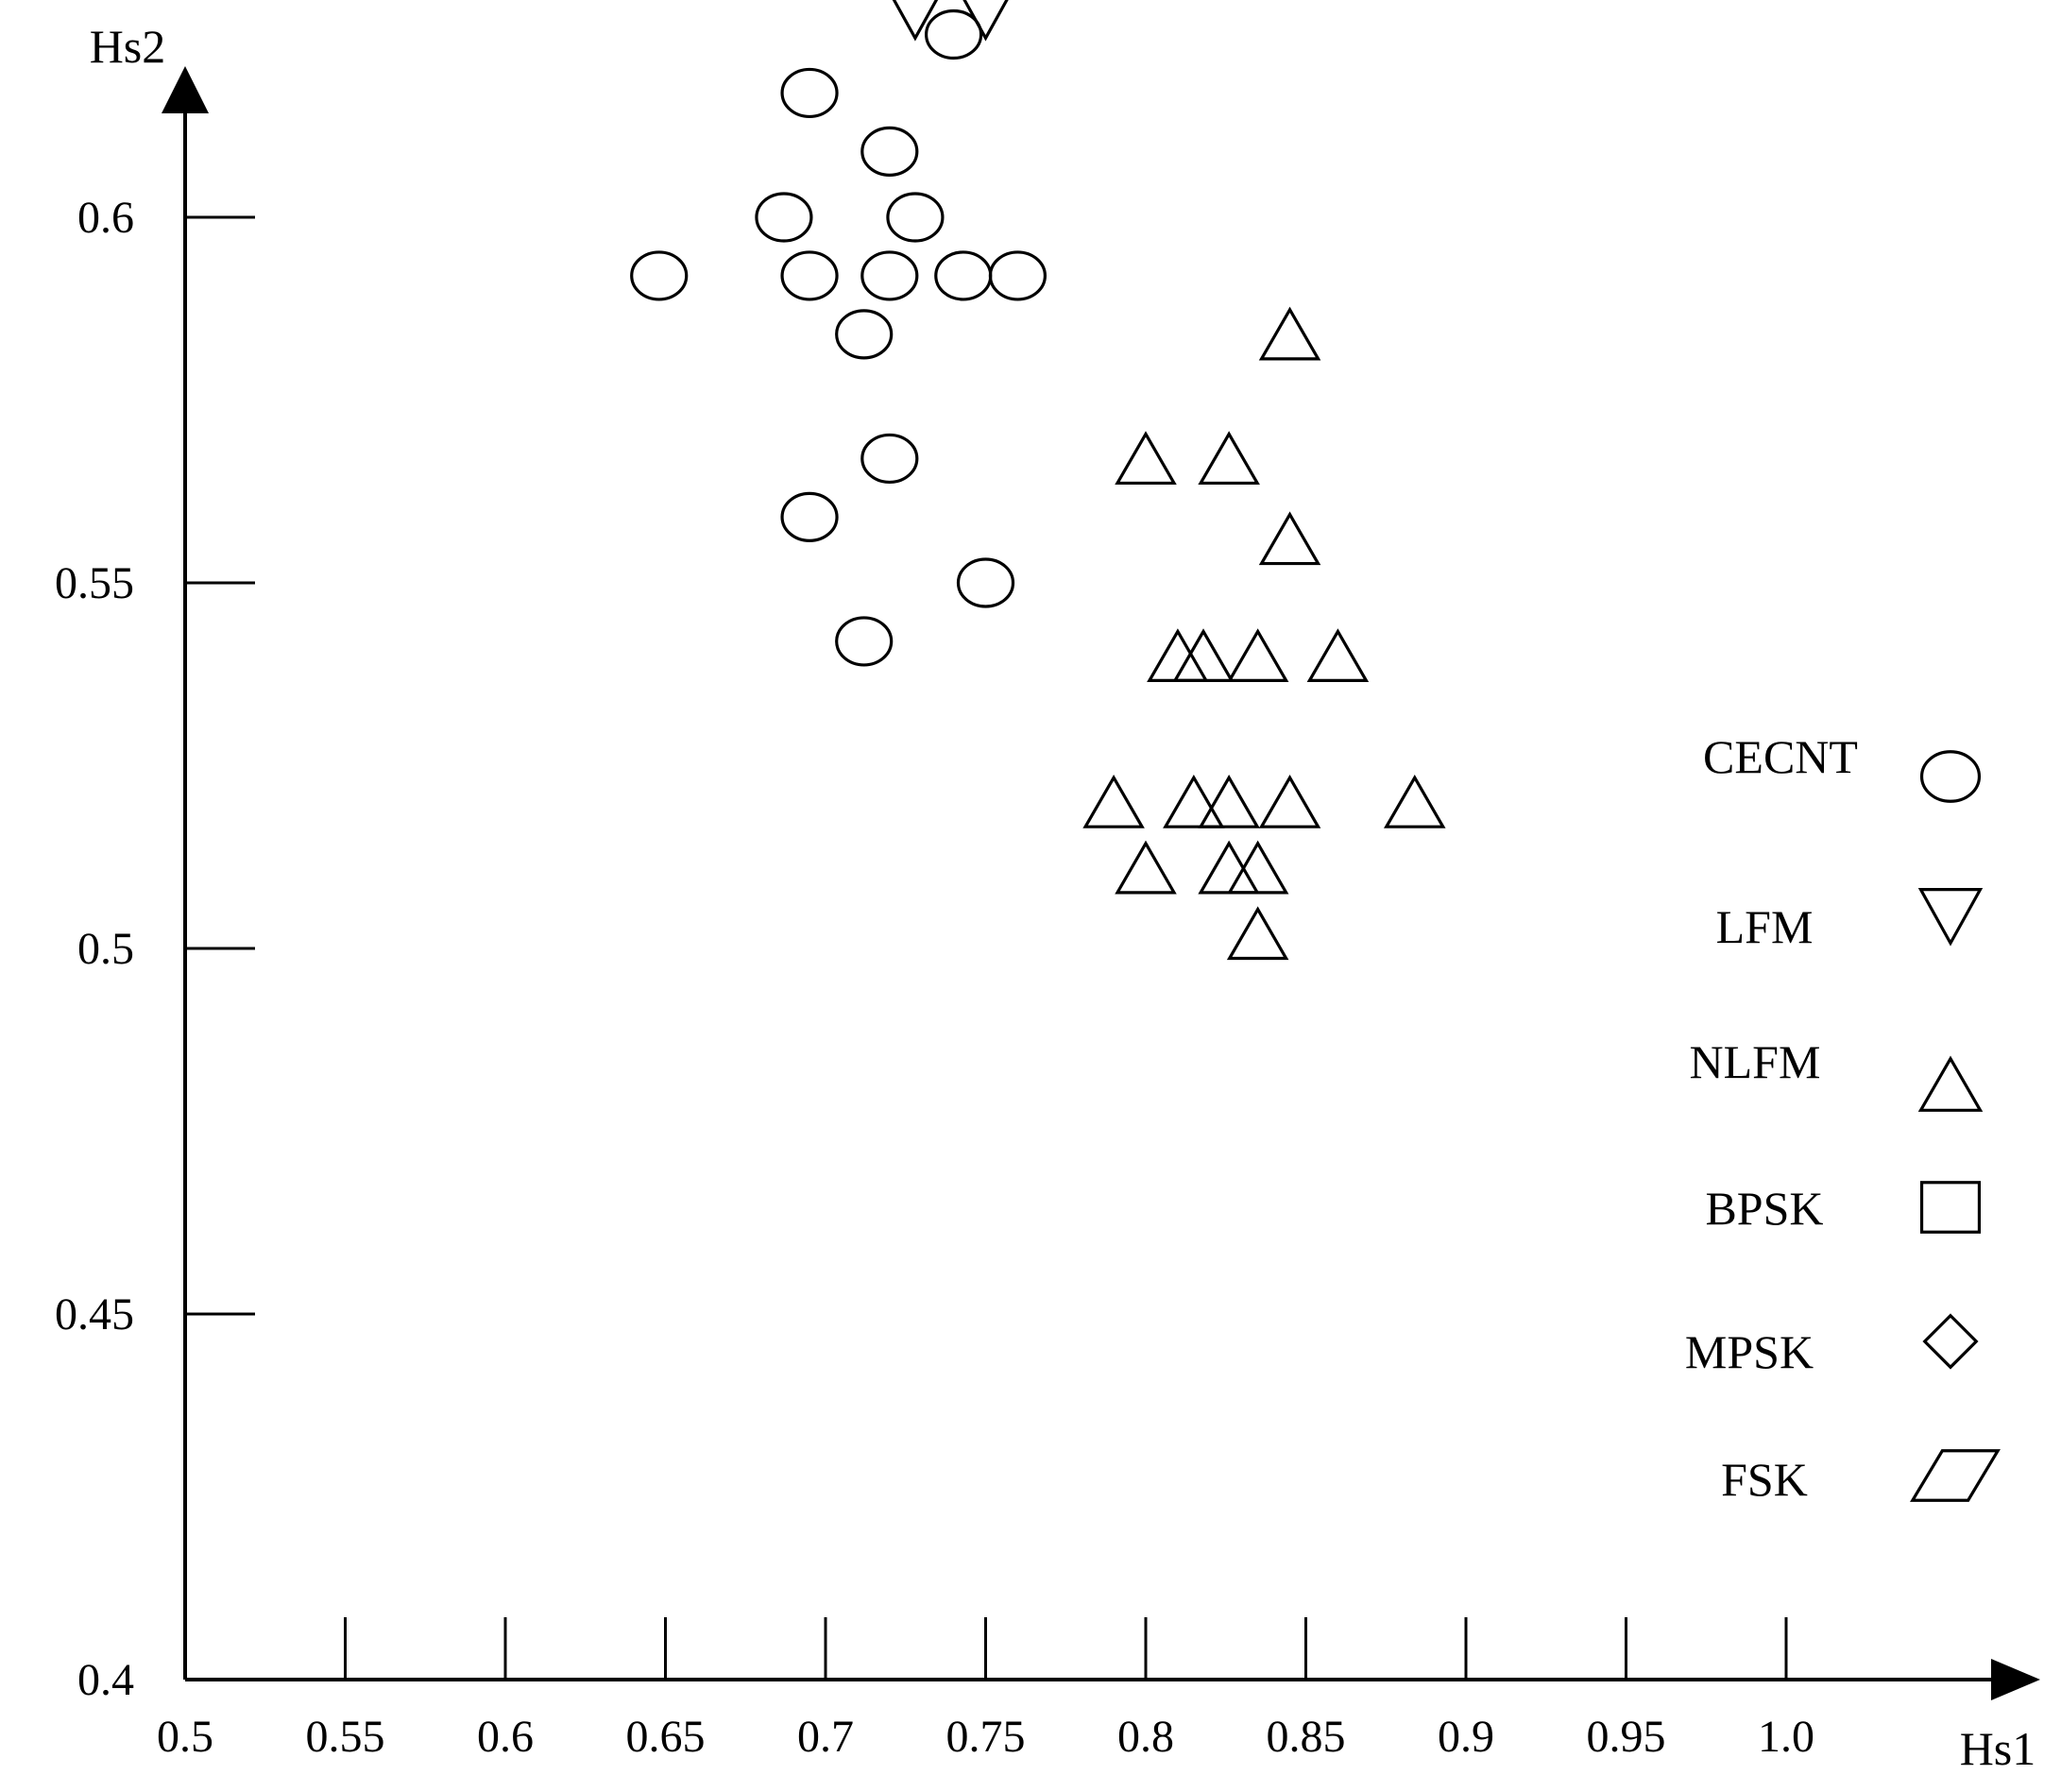 The height and width of the screenshot is (1792, 2061). Describe the element at coordinates (986, 1737) in the screenshot. I see `x-tick-label: 0.75` at that location.